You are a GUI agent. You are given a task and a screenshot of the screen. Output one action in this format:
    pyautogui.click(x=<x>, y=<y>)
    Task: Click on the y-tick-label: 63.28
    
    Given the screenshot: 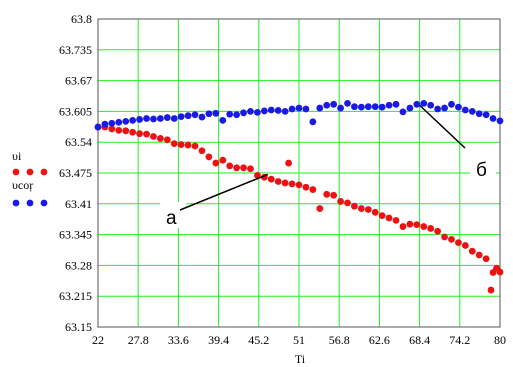 What is the action you would take?
    pyautogui.click(x=78, y=265)
    